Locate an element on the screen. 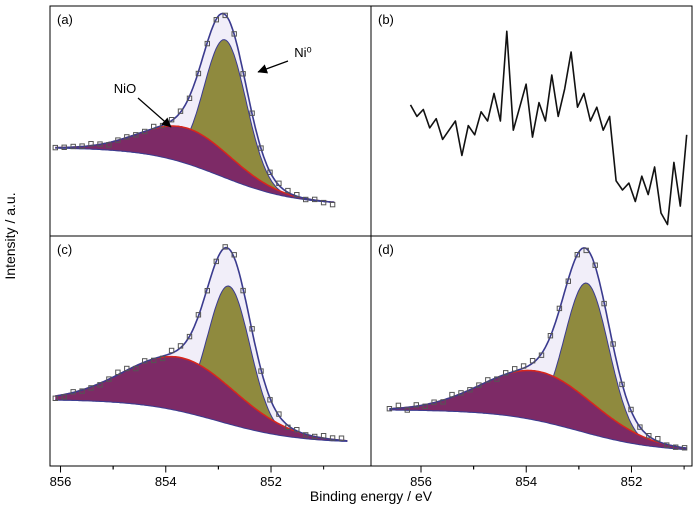 The height and width of the screenshot is (510, 700). x-axis-label: Binding energy / eV is located at coordinates (371, 496).